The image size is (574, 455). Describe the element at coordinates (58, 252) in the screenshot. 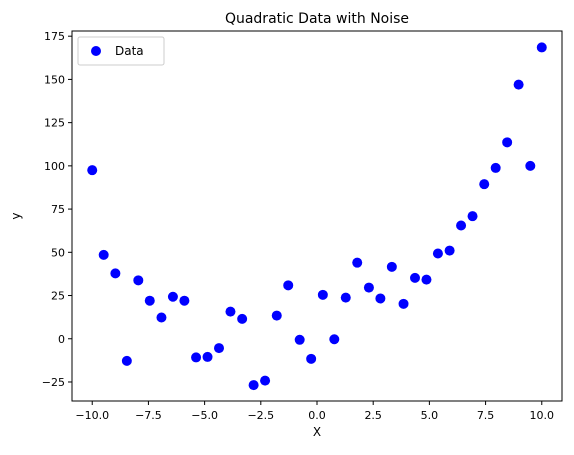

I see `y-tick-label: 50` at that location.